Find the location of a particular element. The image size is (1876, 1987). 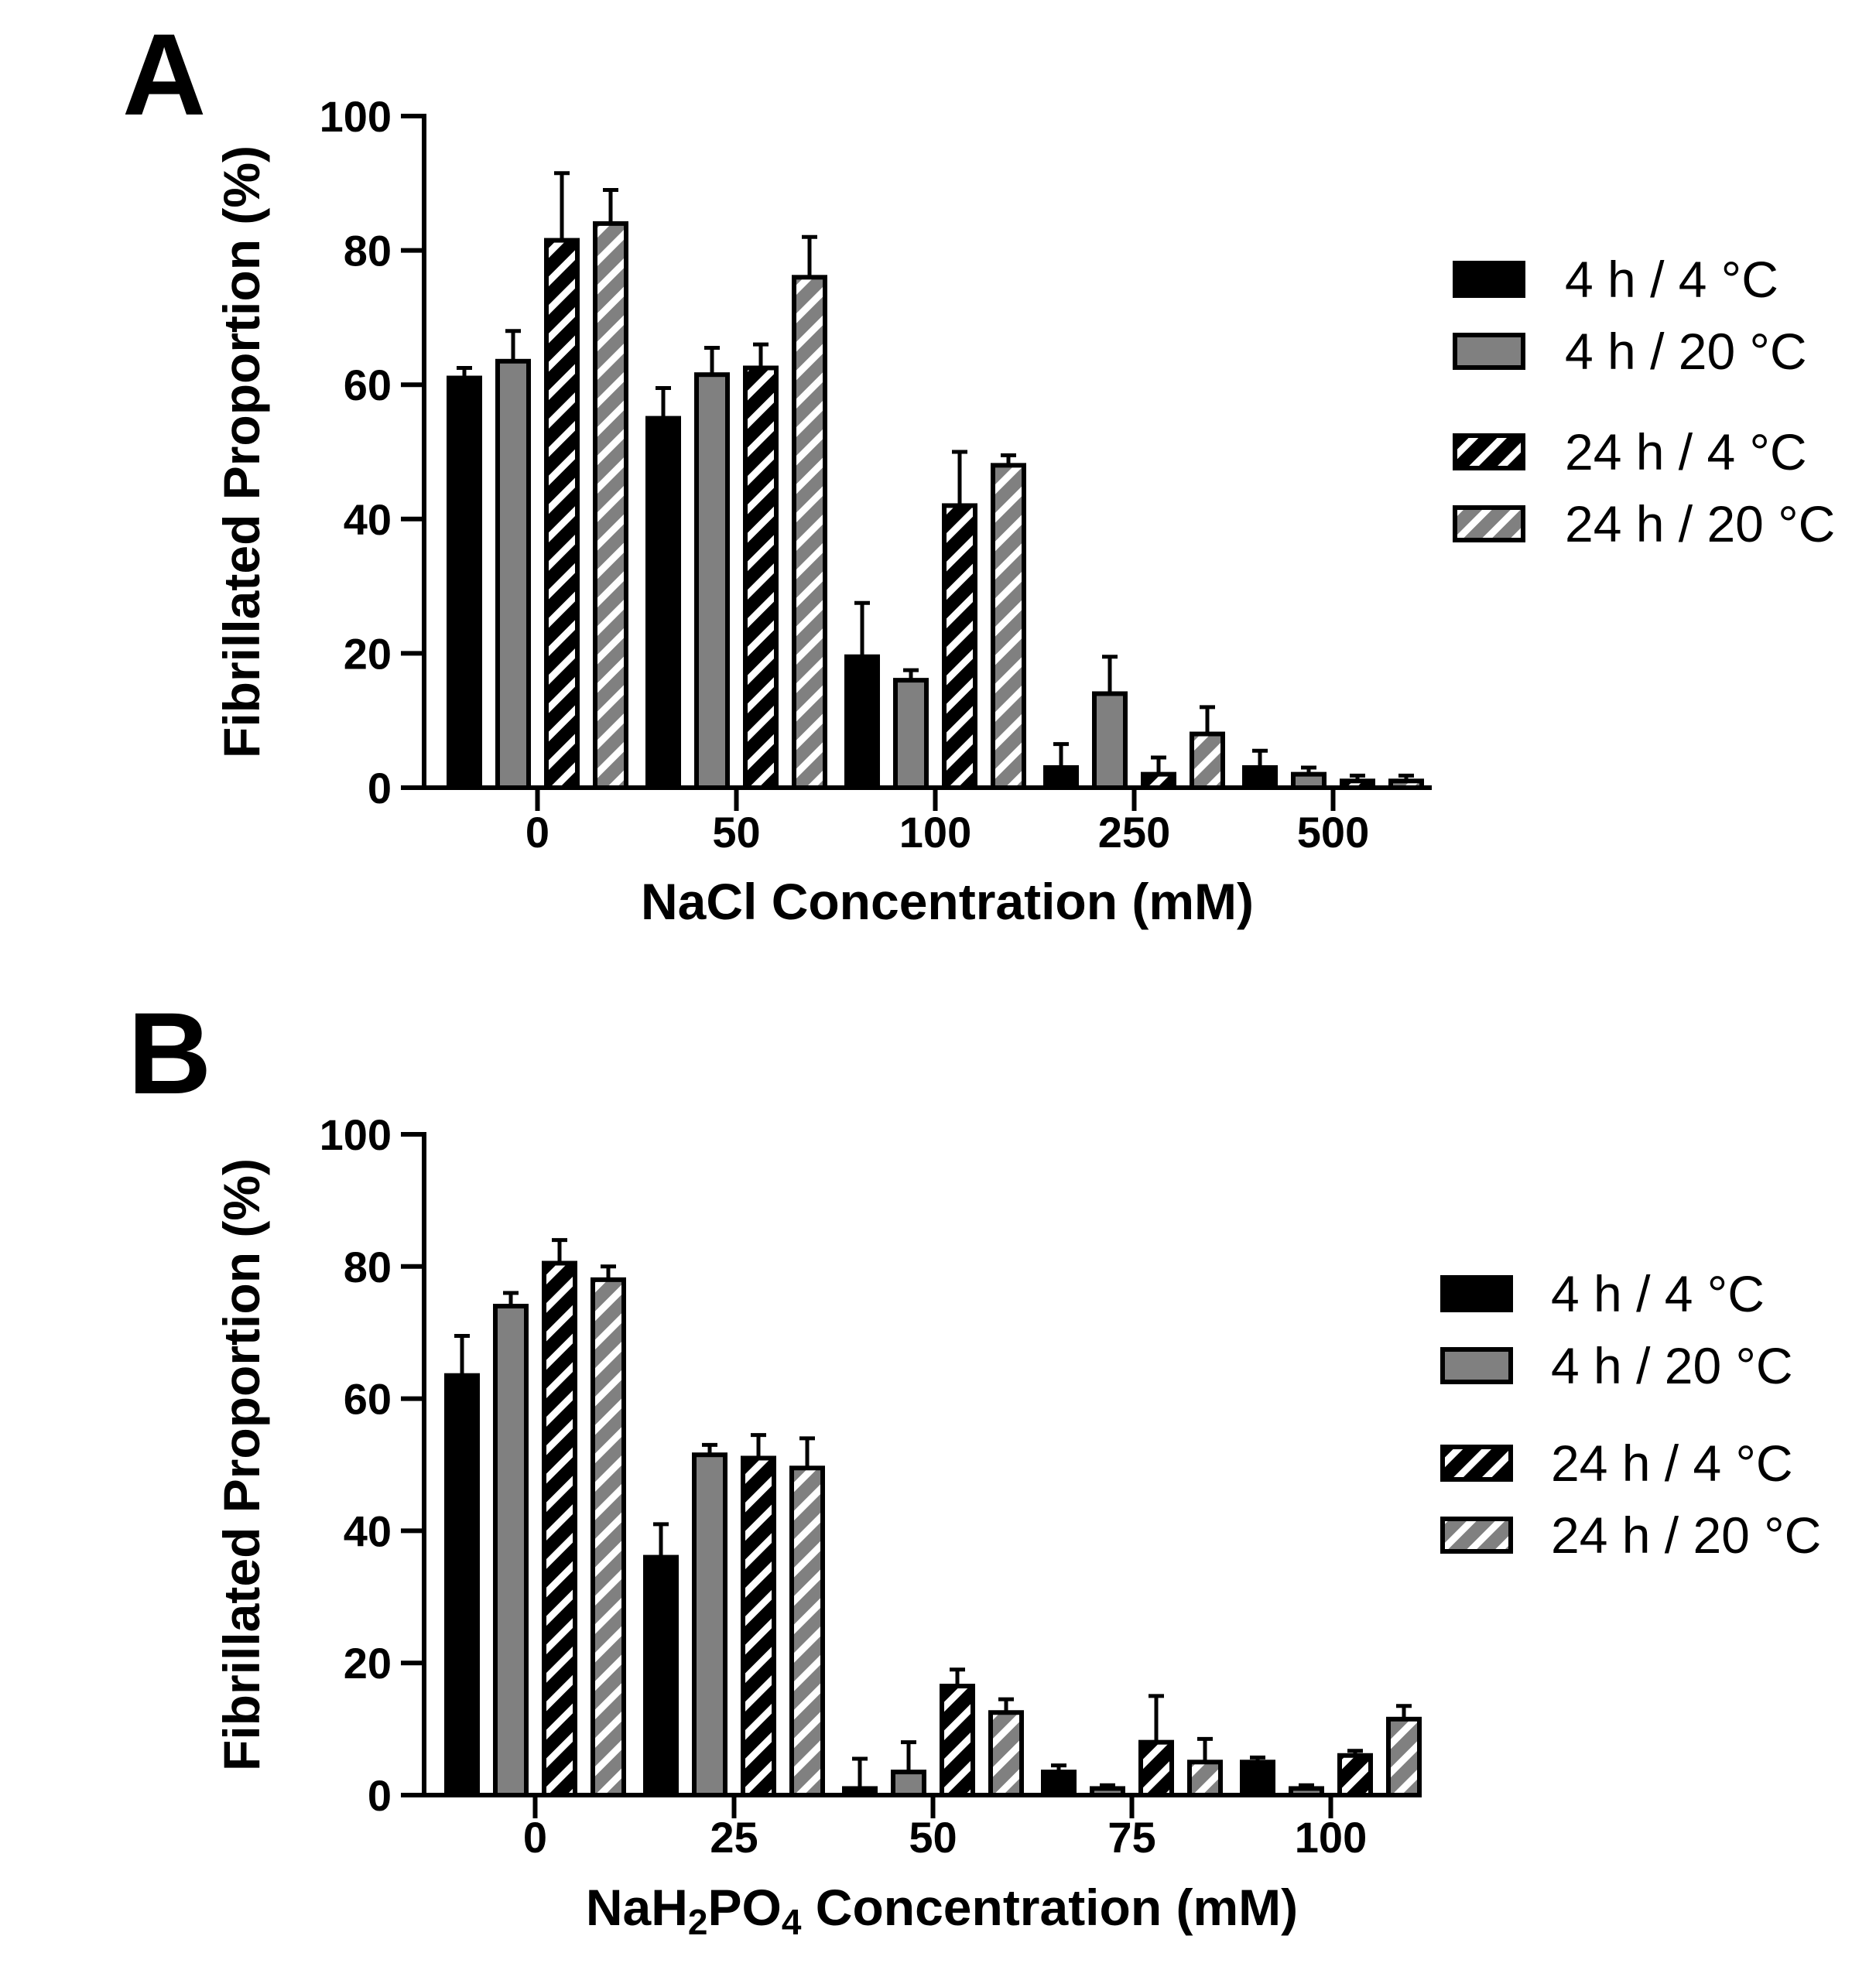

x-axis-title-part: NaH is located at coordinates (637, 1907).